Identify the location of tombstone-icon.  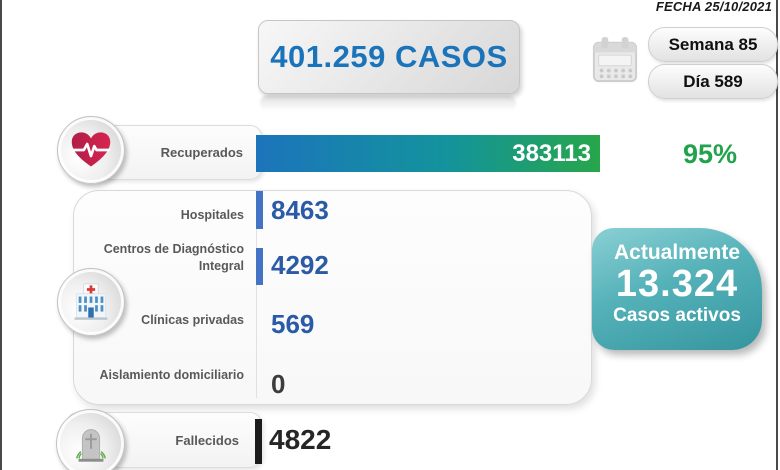
(90, 445).